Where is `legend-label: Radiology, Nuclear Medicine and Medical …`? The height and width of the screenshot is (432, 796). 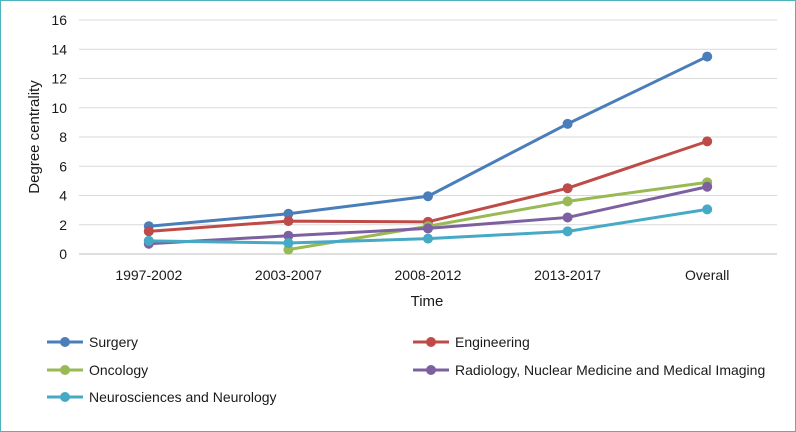 legend-label: Radiology, Nuclear Medicine and Medical … is located at coordinates (610, 370).